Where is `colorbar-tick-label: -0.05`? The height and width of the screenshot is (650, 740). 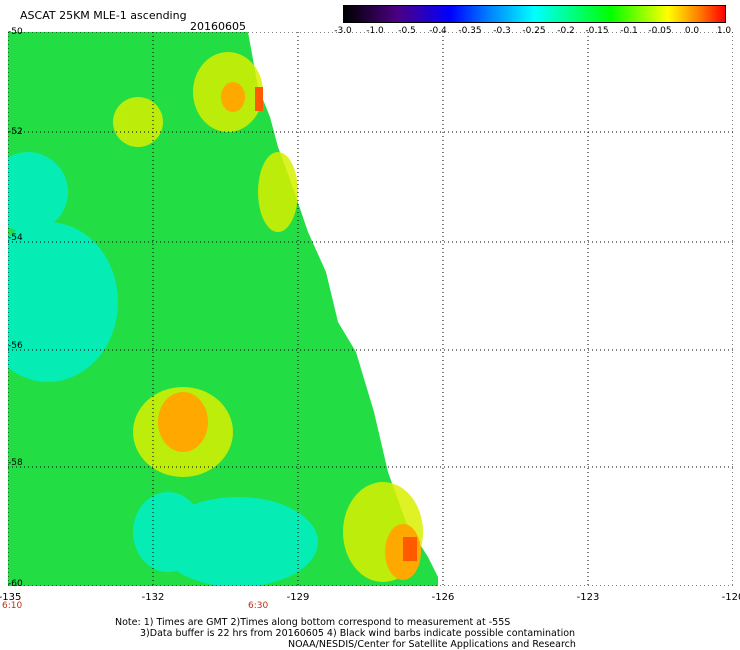
colorbar-tick-label: -0.05 is located at coordinates (660, 31).